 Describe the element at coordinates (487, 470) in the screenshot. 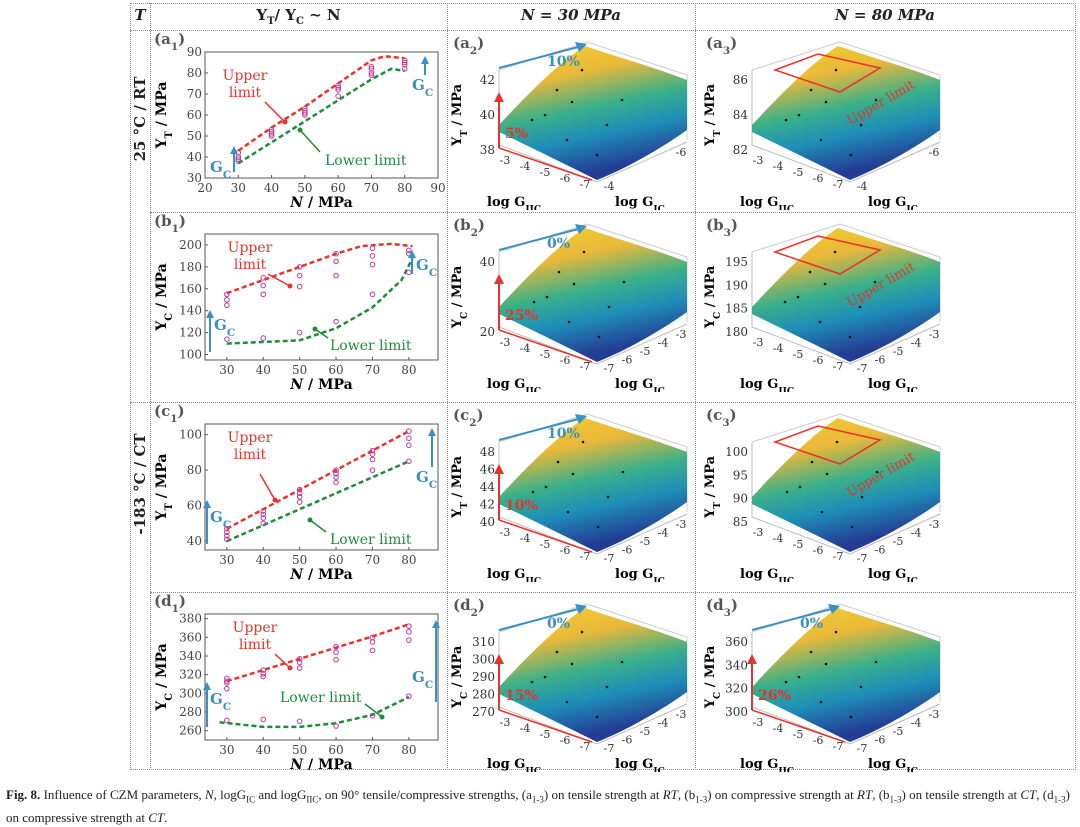

I see `z-tick-label: 46` at that location.